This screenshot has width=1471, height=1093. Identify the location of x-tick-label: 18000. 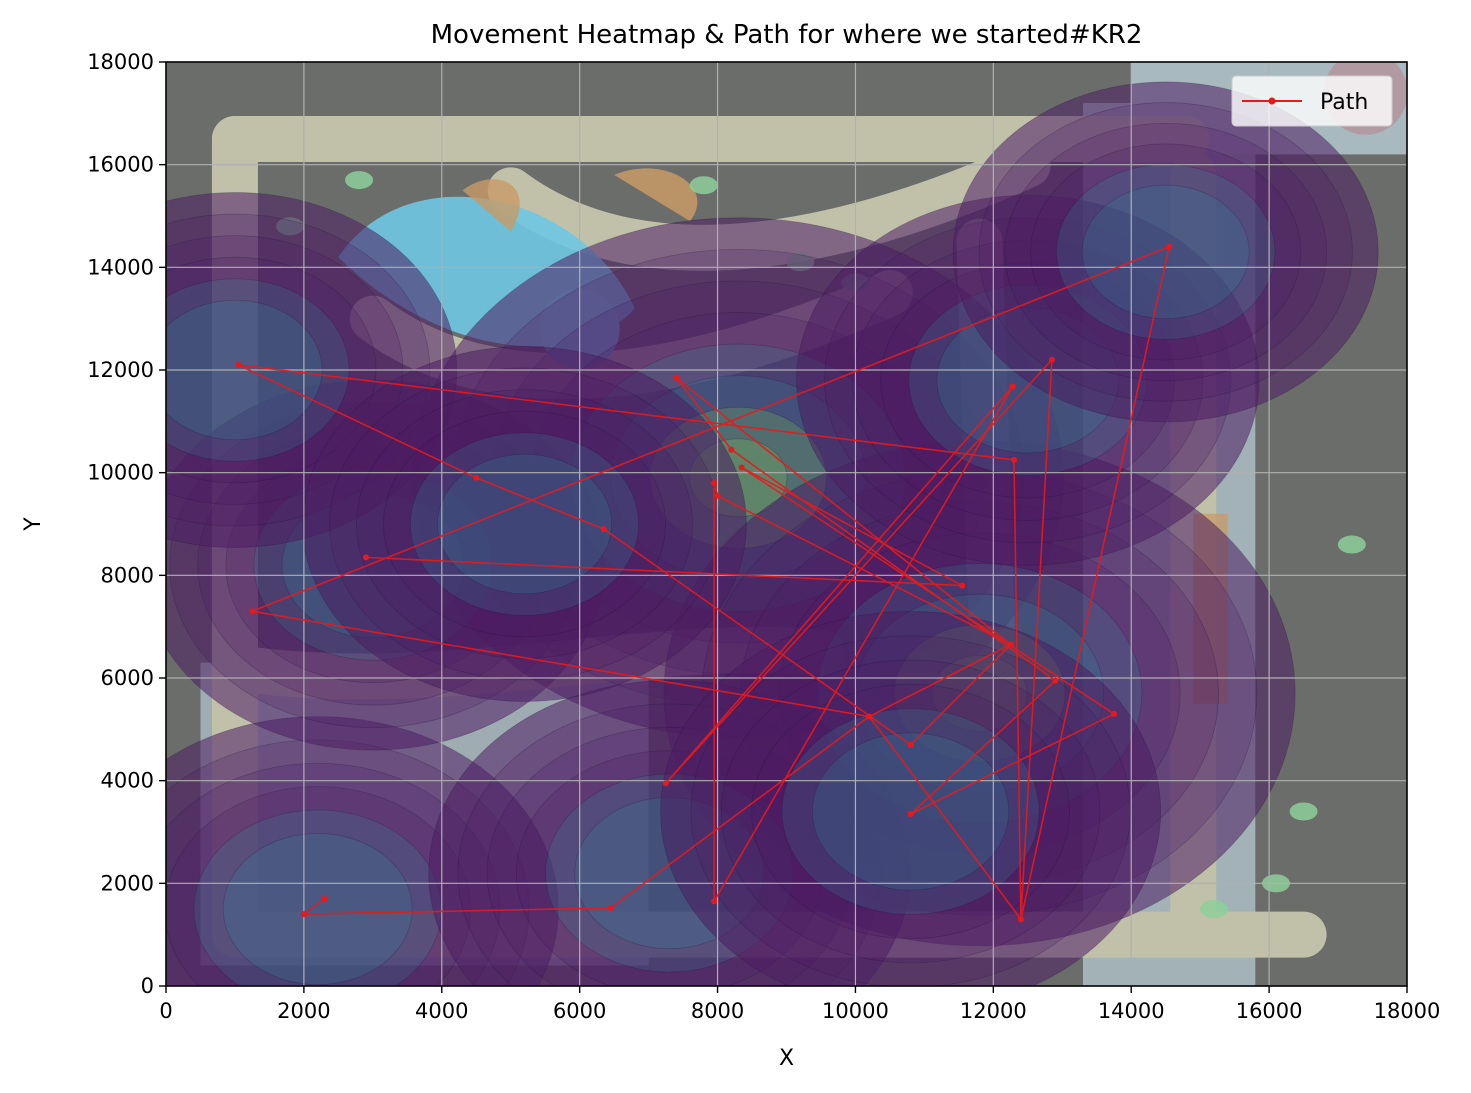
(1407, 1011).